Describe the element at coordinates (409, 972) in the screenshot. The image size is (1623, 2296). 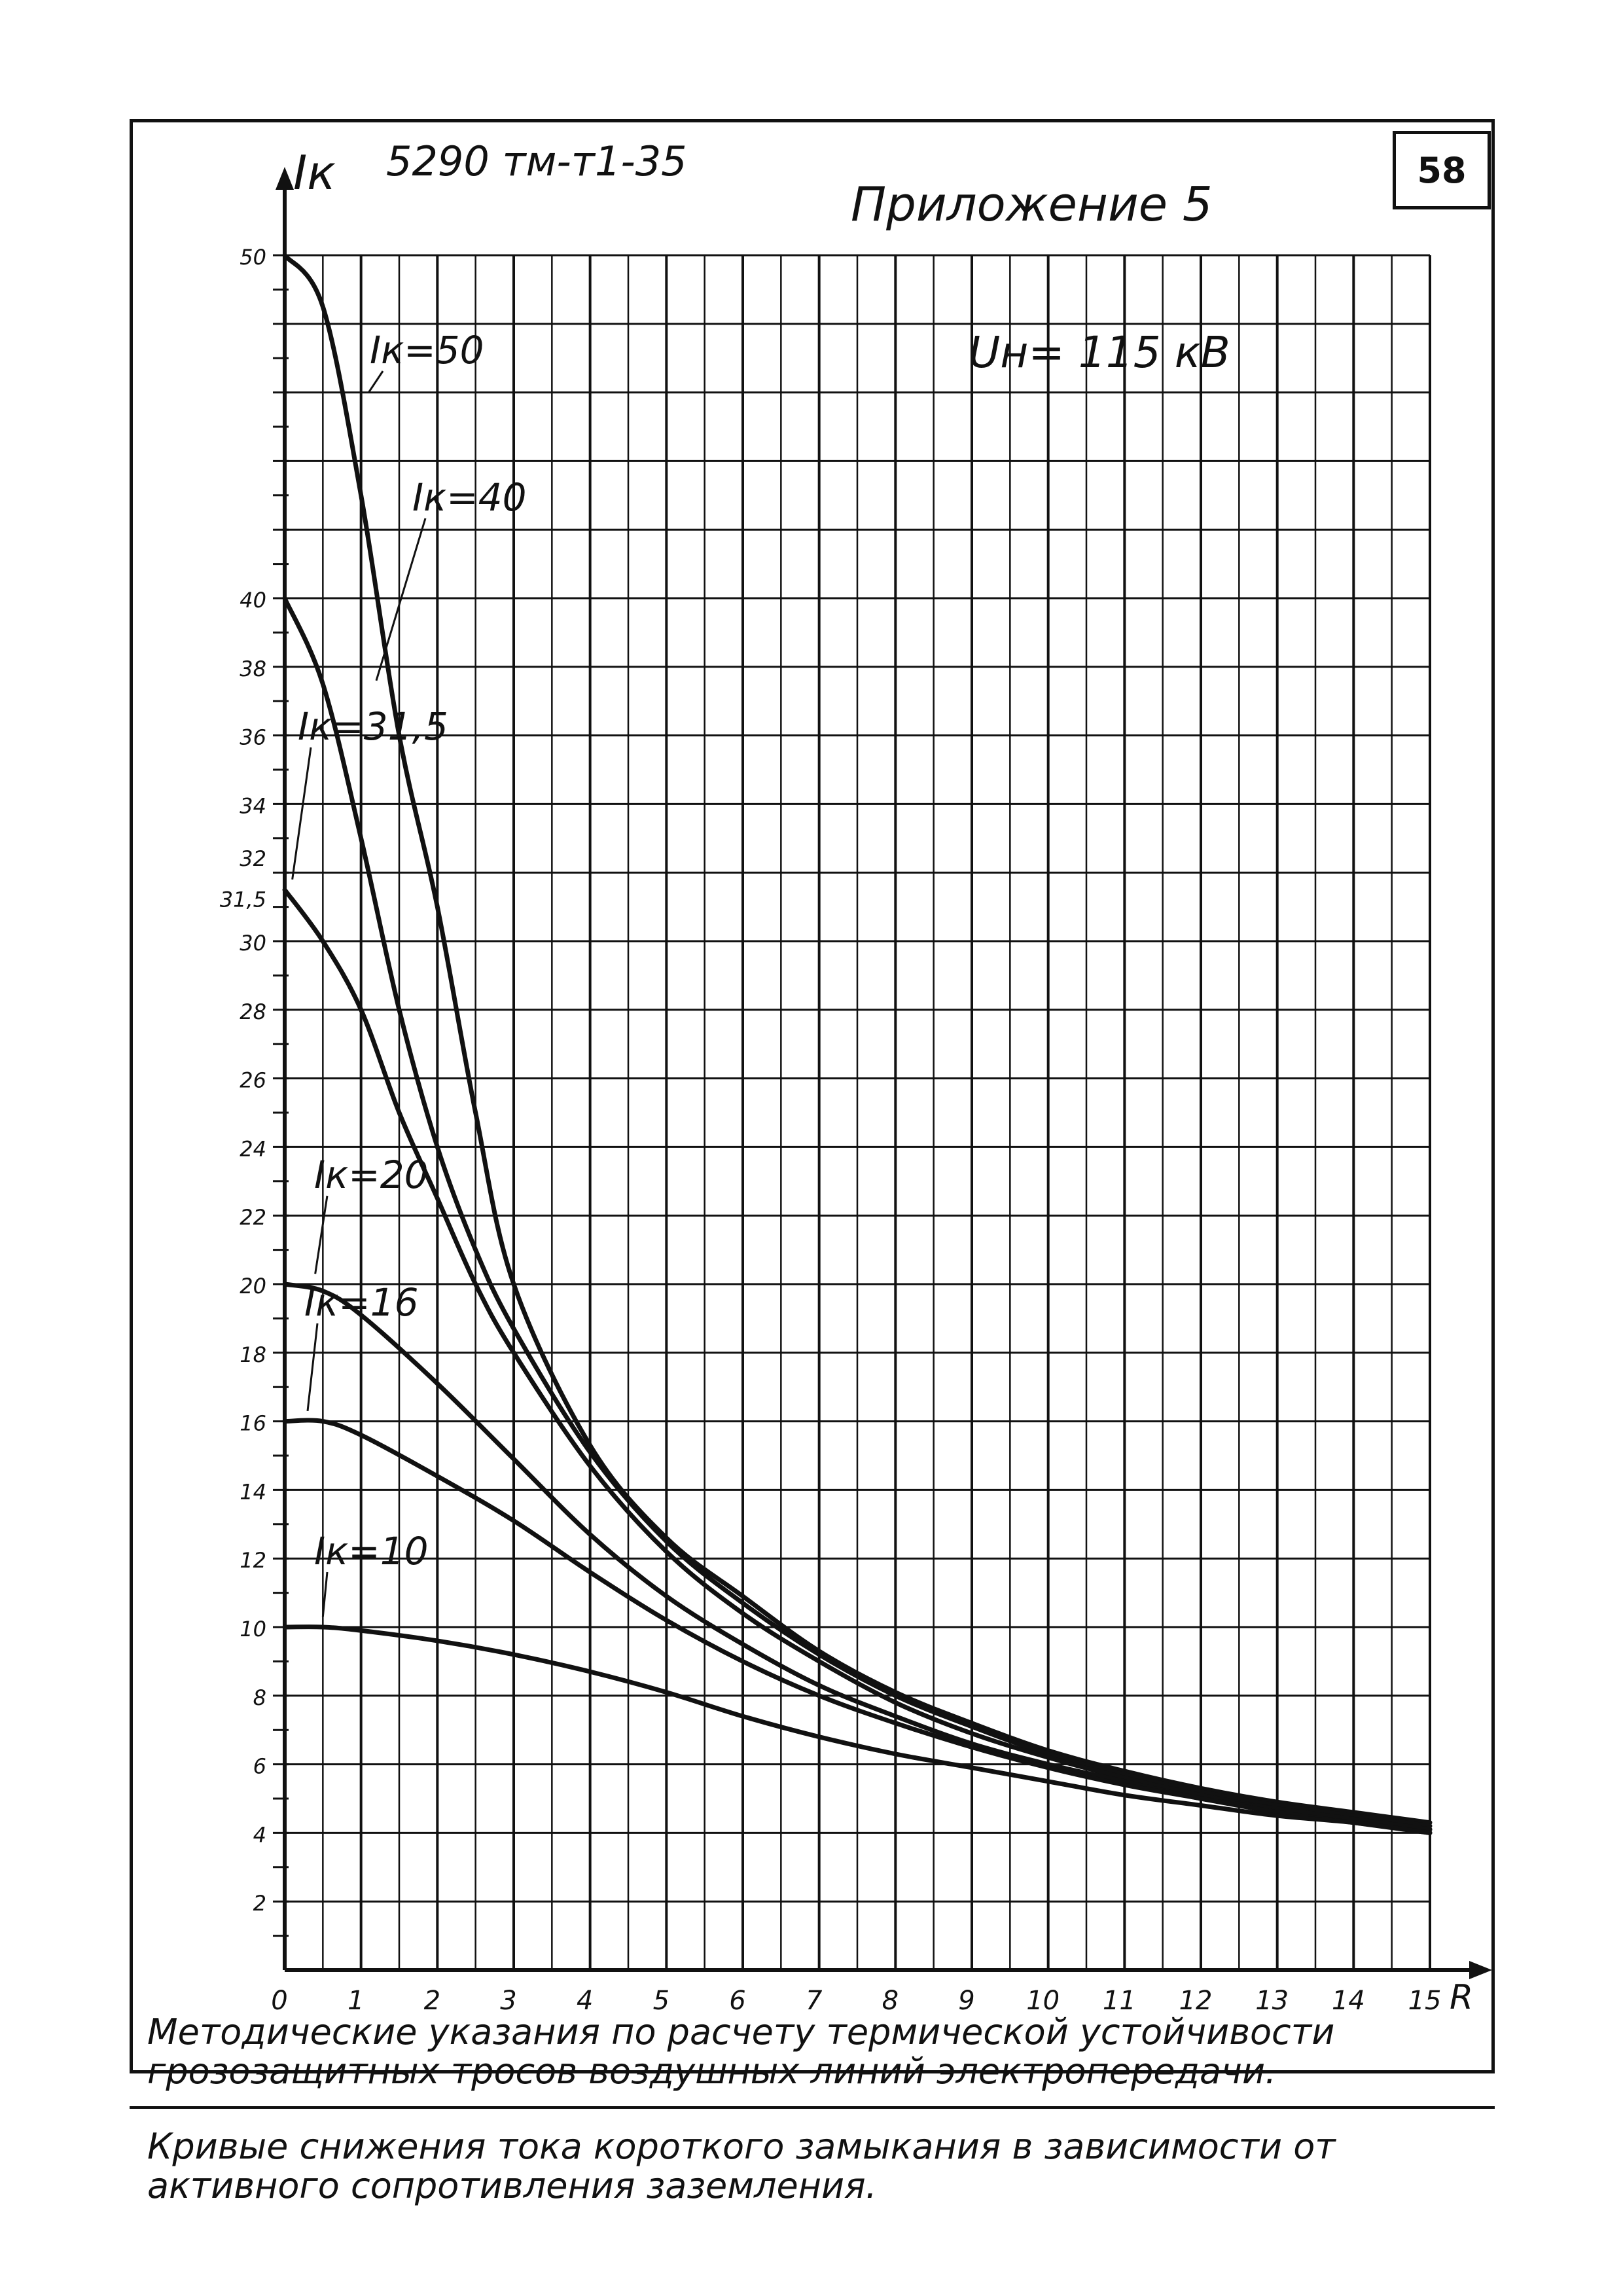
I see `series-labels: Iк=50 Iк=40 Iк=31,5 Iк=20 Iк=16 Iк=10` at that location.